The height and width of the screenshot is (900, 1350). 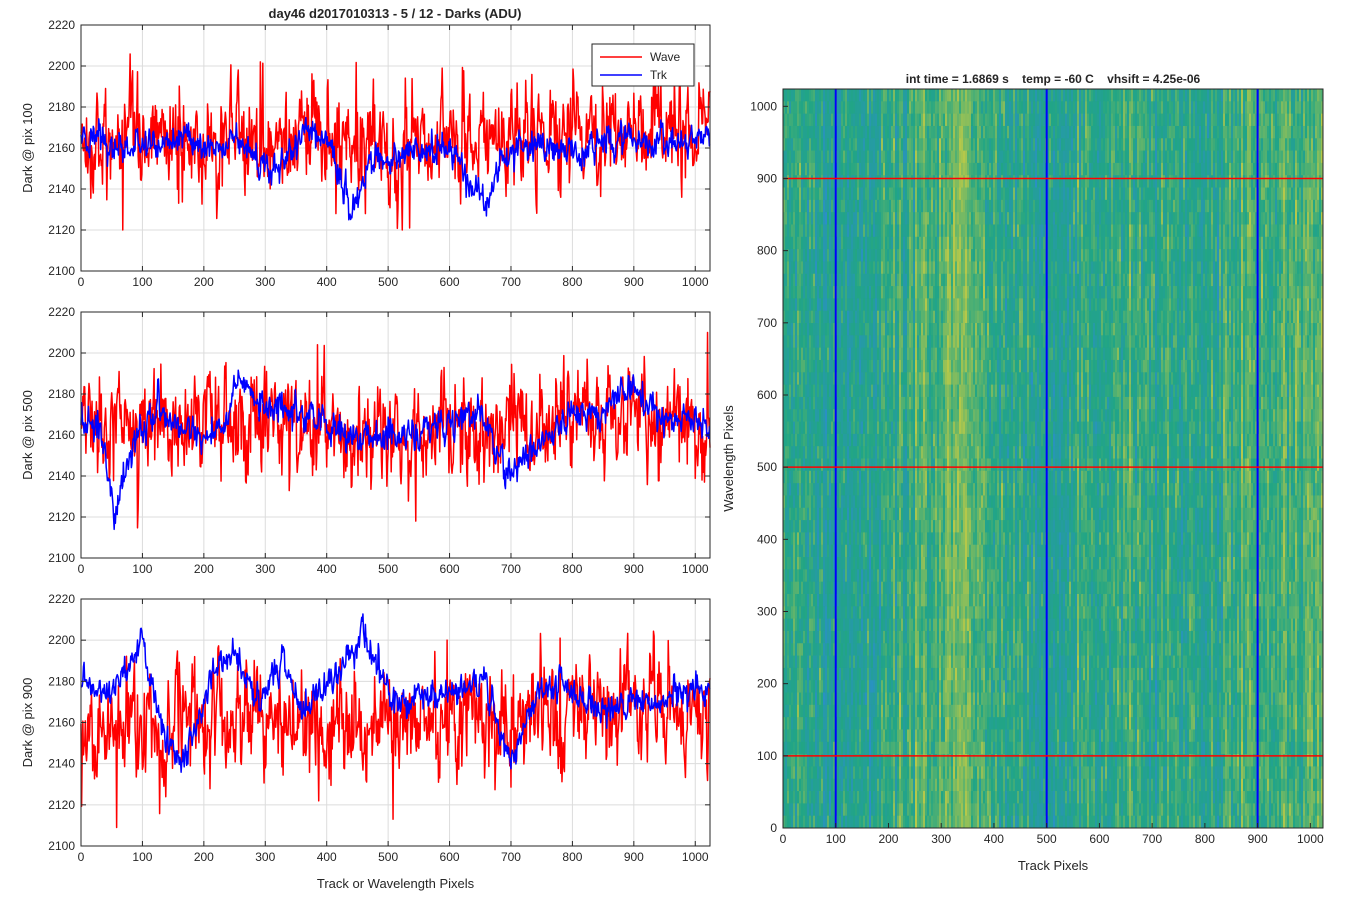 What do you see at coordinates (327, 857) in the screenshot?
I see `x-tick-label: 400` at bounding box center [327, 857].